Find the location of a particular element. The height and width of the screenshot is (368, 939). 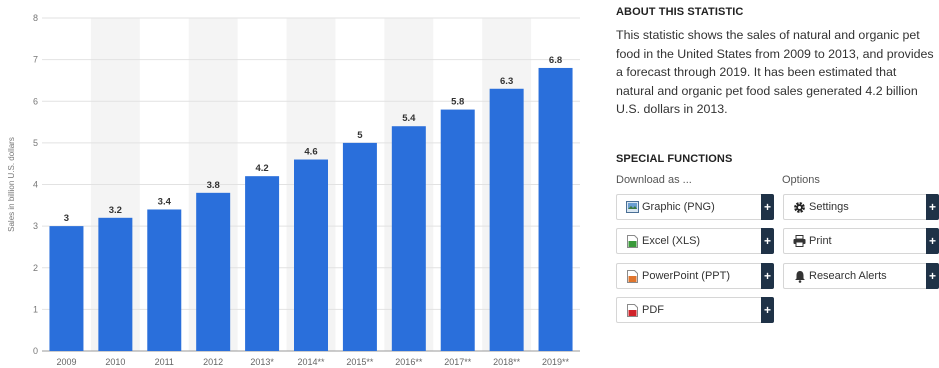

excel-icon is located at coordinates (632, 241).